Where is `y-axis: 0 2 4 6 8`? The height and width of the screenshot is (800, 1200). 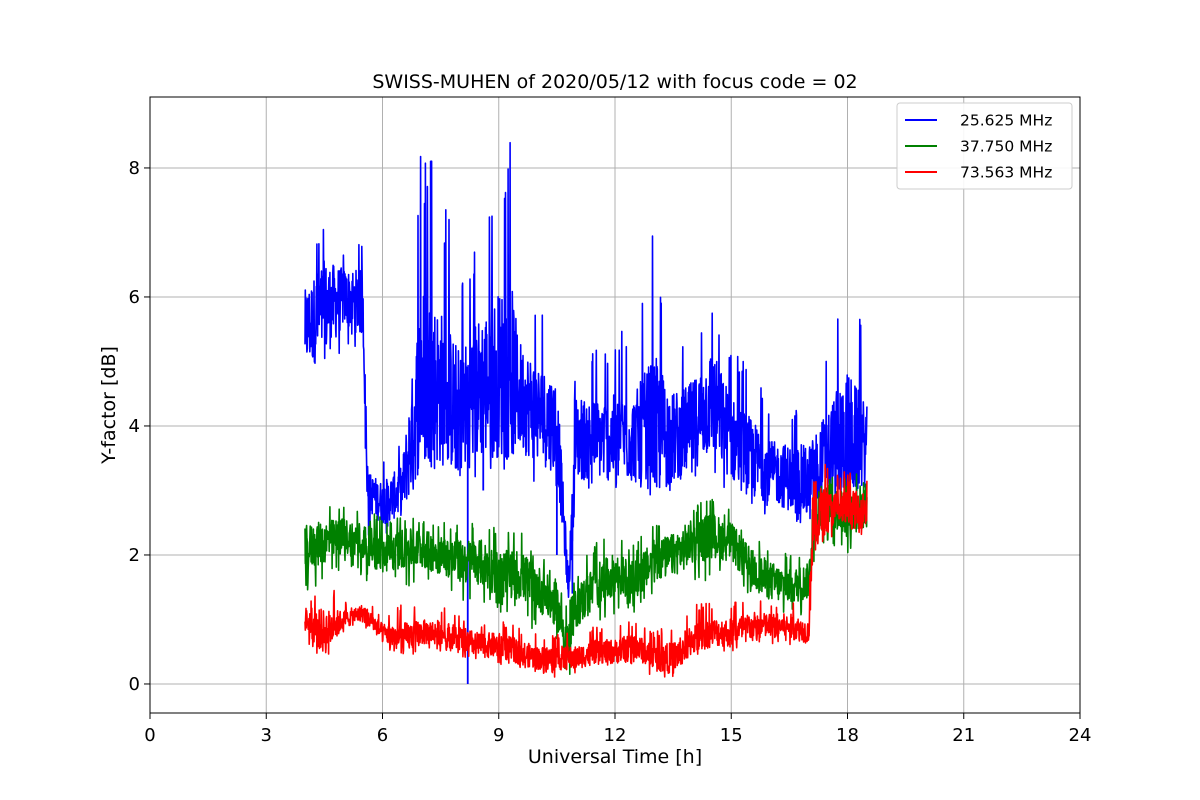
y-axis: 0 2 4 6 8 is located at coordinates (139, 426).